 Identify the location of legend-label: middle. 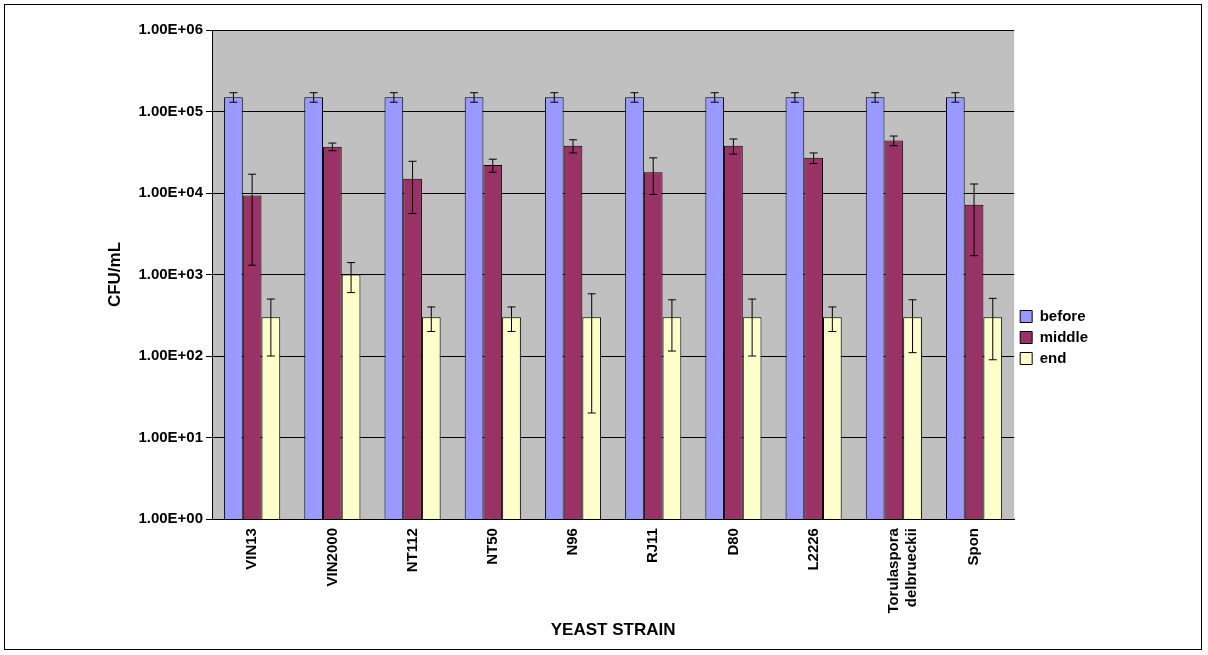
(1063, 336).